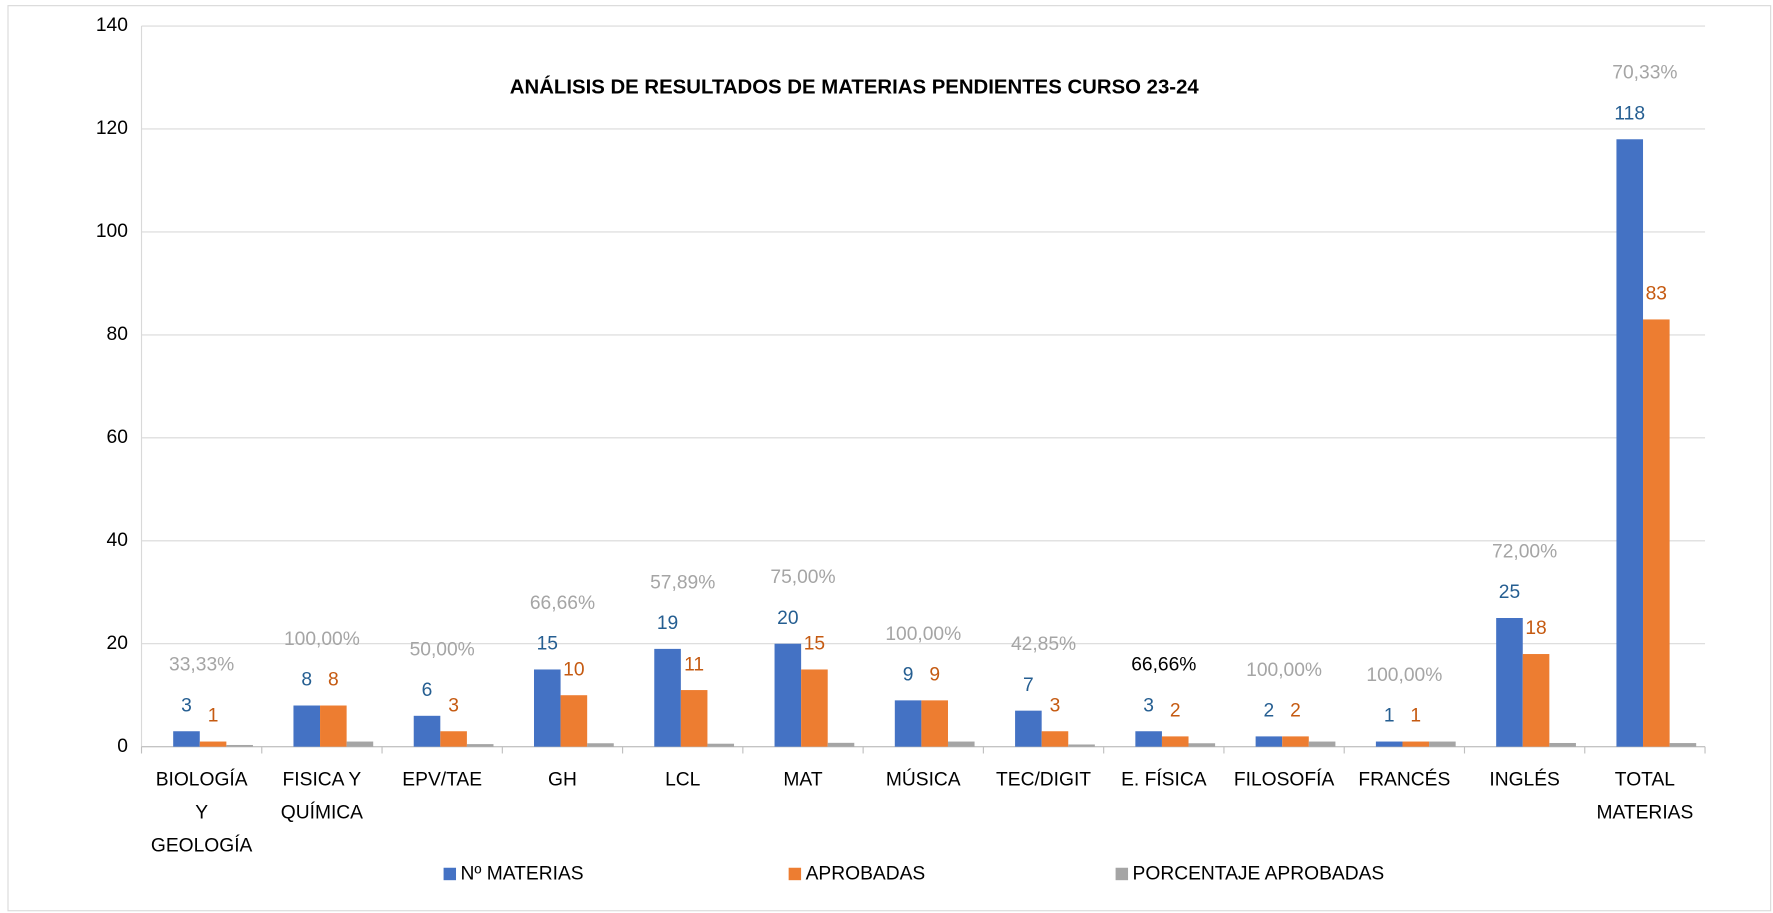 The height and width of the screenshot is (913, 1773). Describe the element at coordinates (1404, 780) in the screenshot. I see `x-tick-label: FRANCÉS` at that location.